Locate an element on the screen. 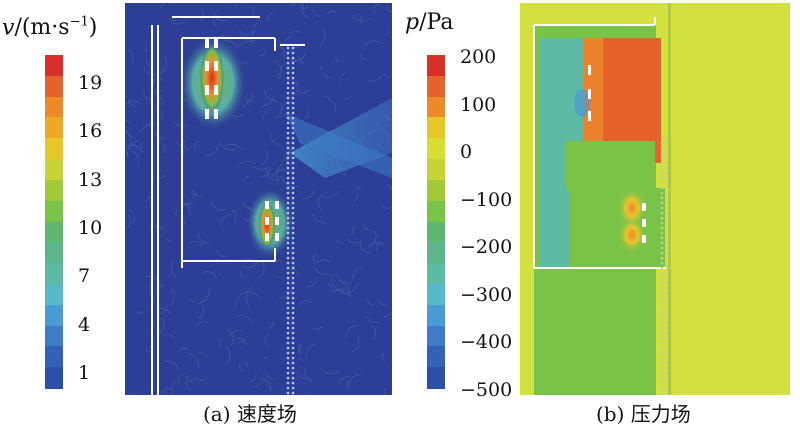 This screenshot has height=437, width=800. pressure-tick-label: 0 is located at coordinates (466, 152).